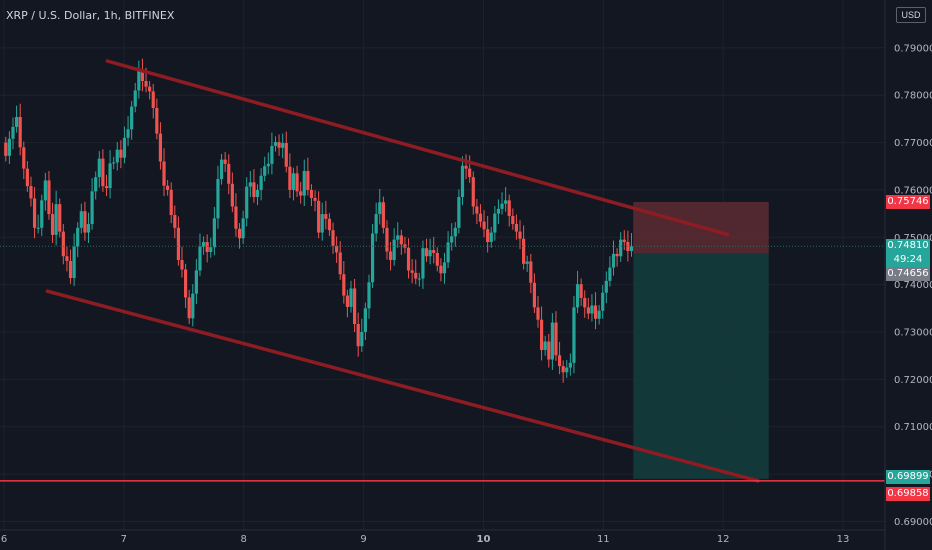 Image resolution: width=932 pixels, height=550 pixels. I want to click on price-tick-label: 0.69000, so click(913, 522).